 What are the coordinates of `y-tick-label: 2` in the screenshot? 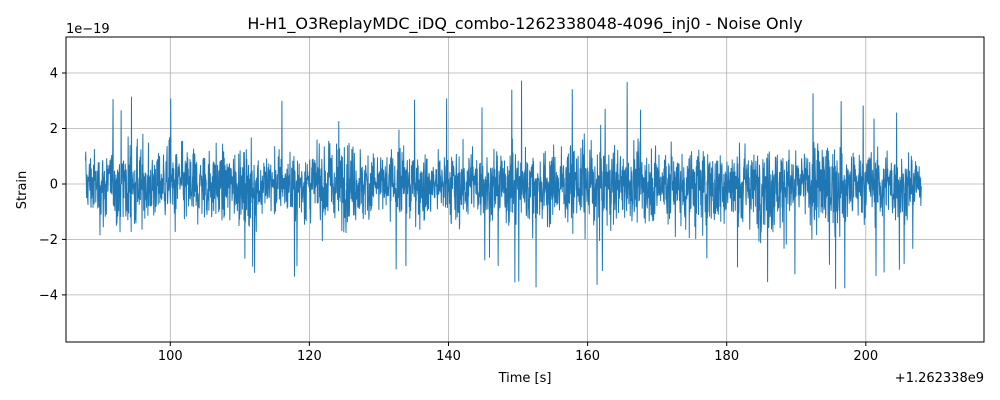 It's located at (54, 129).